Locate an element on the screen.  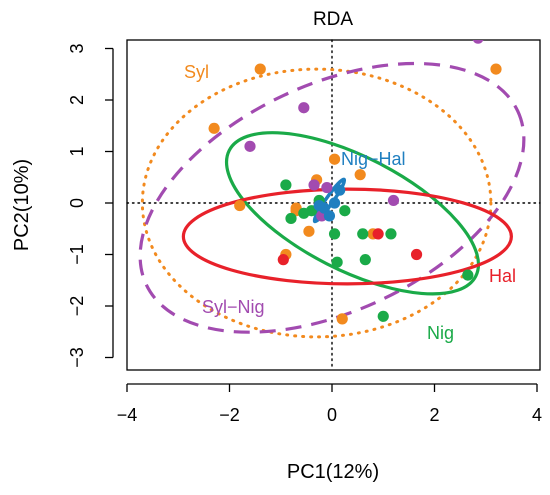
group-label-hal: Hal is located at coordinates (502, 276).